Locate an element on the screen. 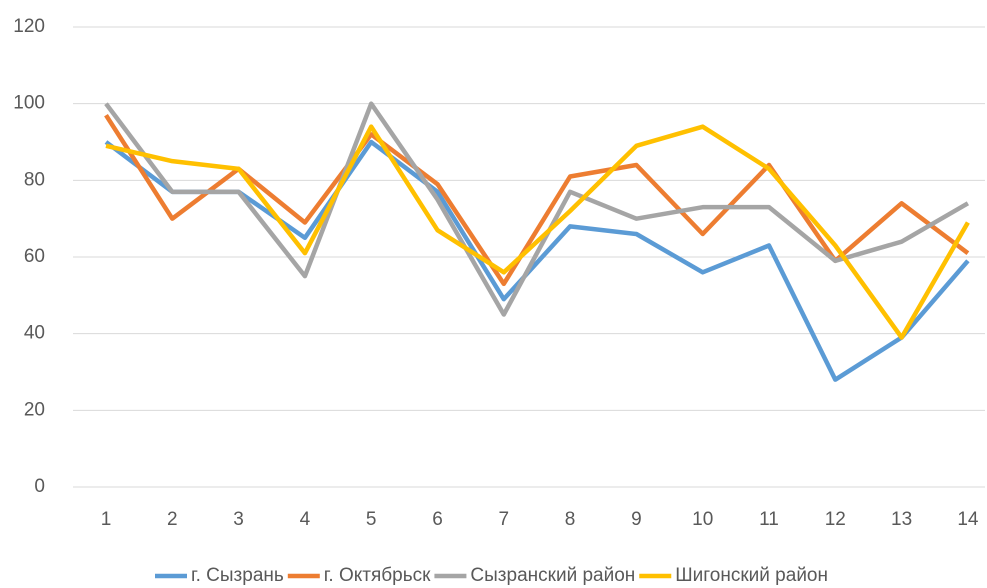  y-tick-label: 120 is located at coordinates (29, 26).